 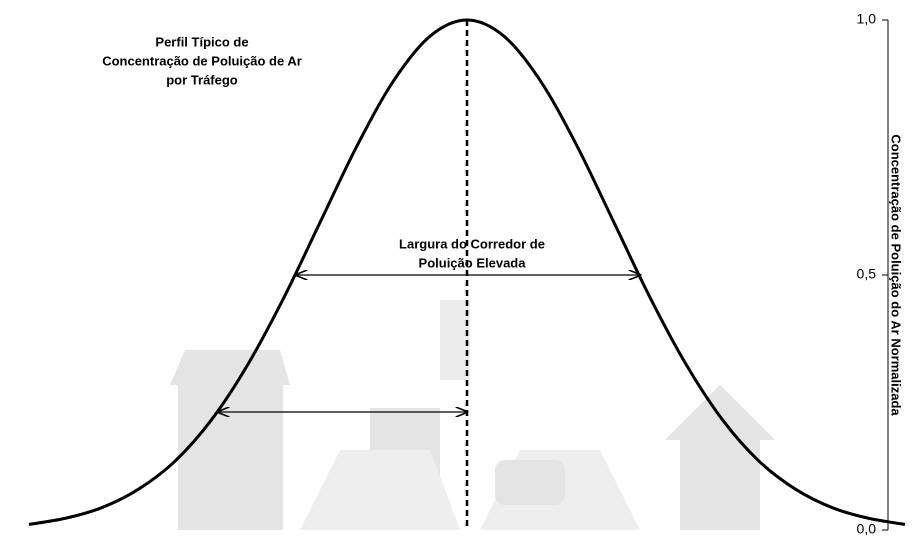 I want to click on annotation-line: Poluição Elevada, so click(x=473, y=262).